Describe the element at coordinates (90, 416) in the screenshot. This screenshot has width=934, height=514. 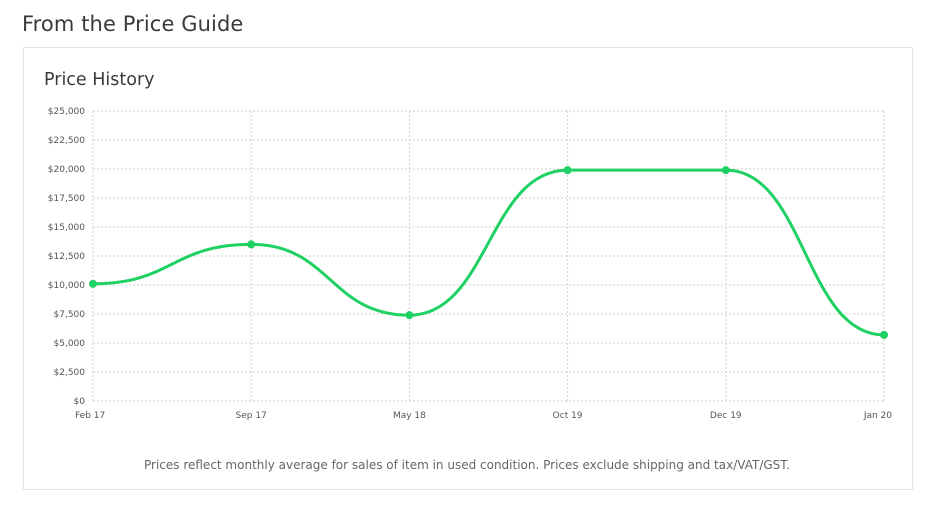
I see `x-tick-label: Feb 17` at that location.